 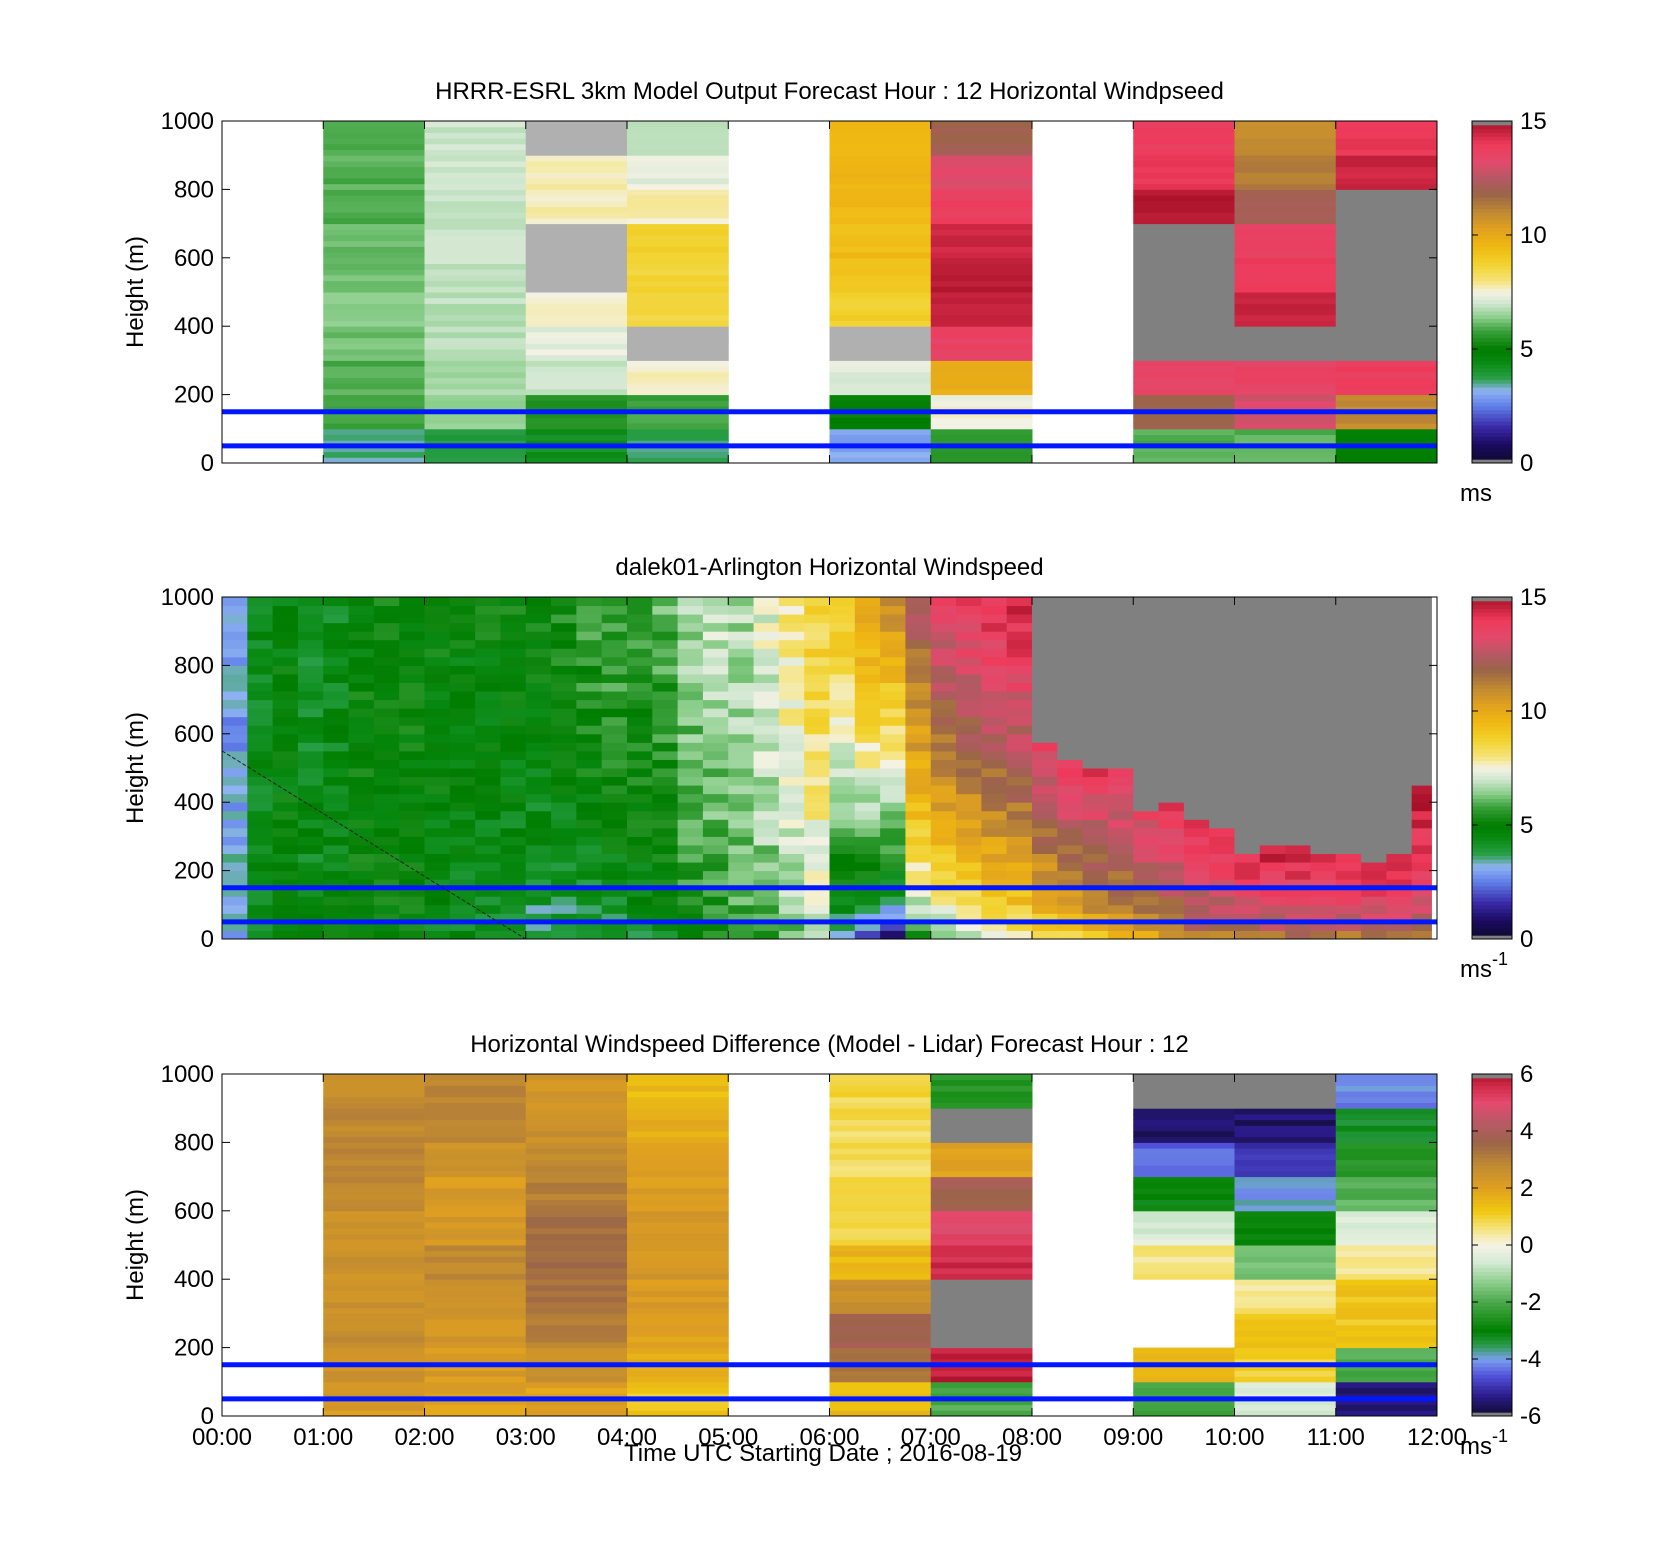 I want to click on colorbar-tick-label: 10, so click(x=1533, y=235).